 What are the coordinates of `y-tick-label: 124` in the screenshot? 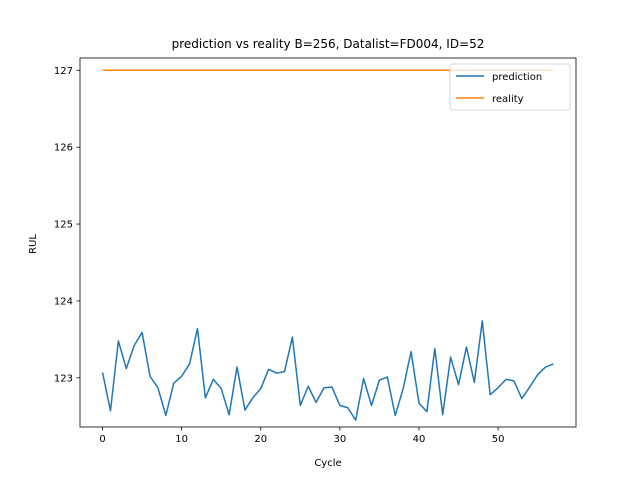 It's located at (63, 301).